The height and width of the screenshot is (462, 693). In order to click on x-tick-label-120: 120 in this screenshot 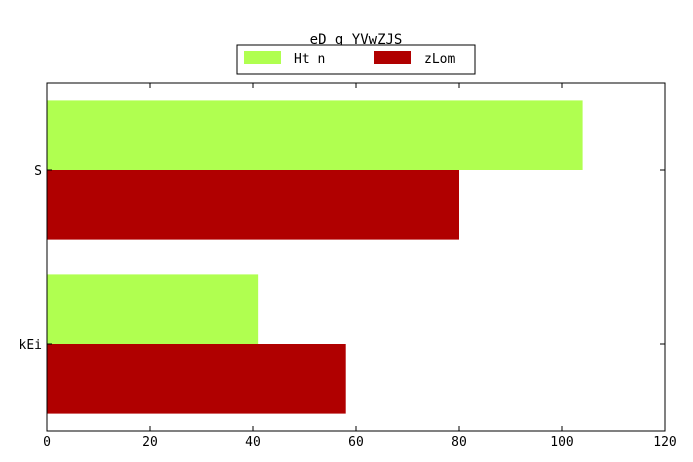, I will do `click(664, 442)`.